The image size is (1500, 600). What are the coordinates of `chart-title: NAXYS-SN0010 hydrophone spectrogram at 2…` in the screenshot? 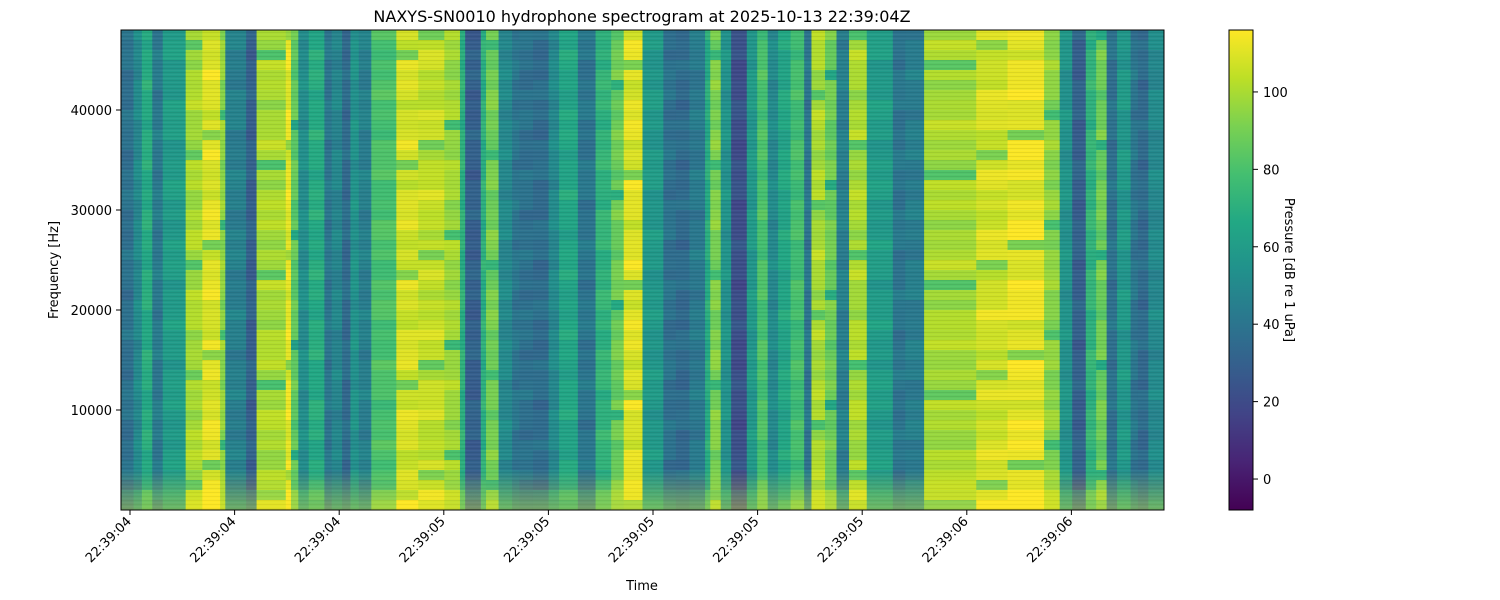 It's located at (641, 16).